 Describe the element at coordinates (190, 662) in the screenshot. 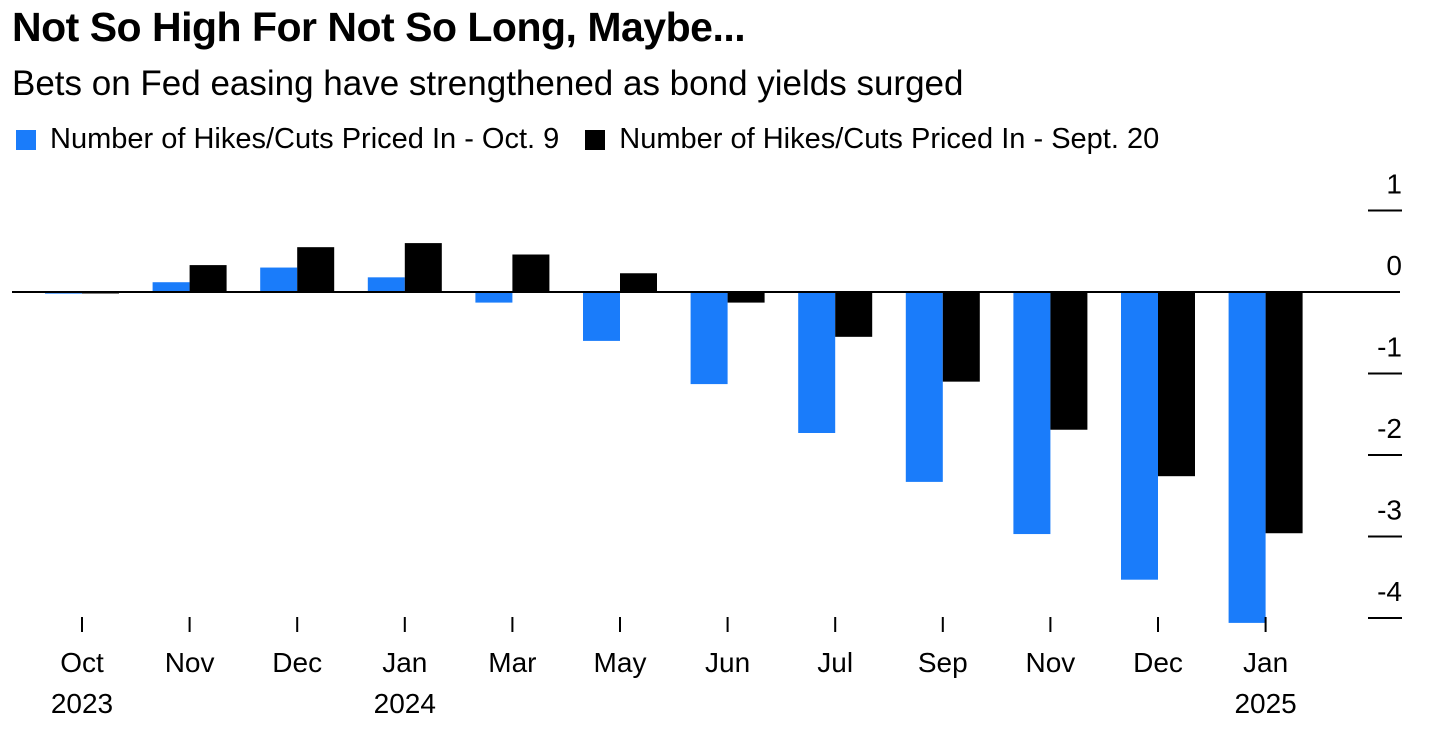

I see `x-tick-label-1: Nov` at that location.